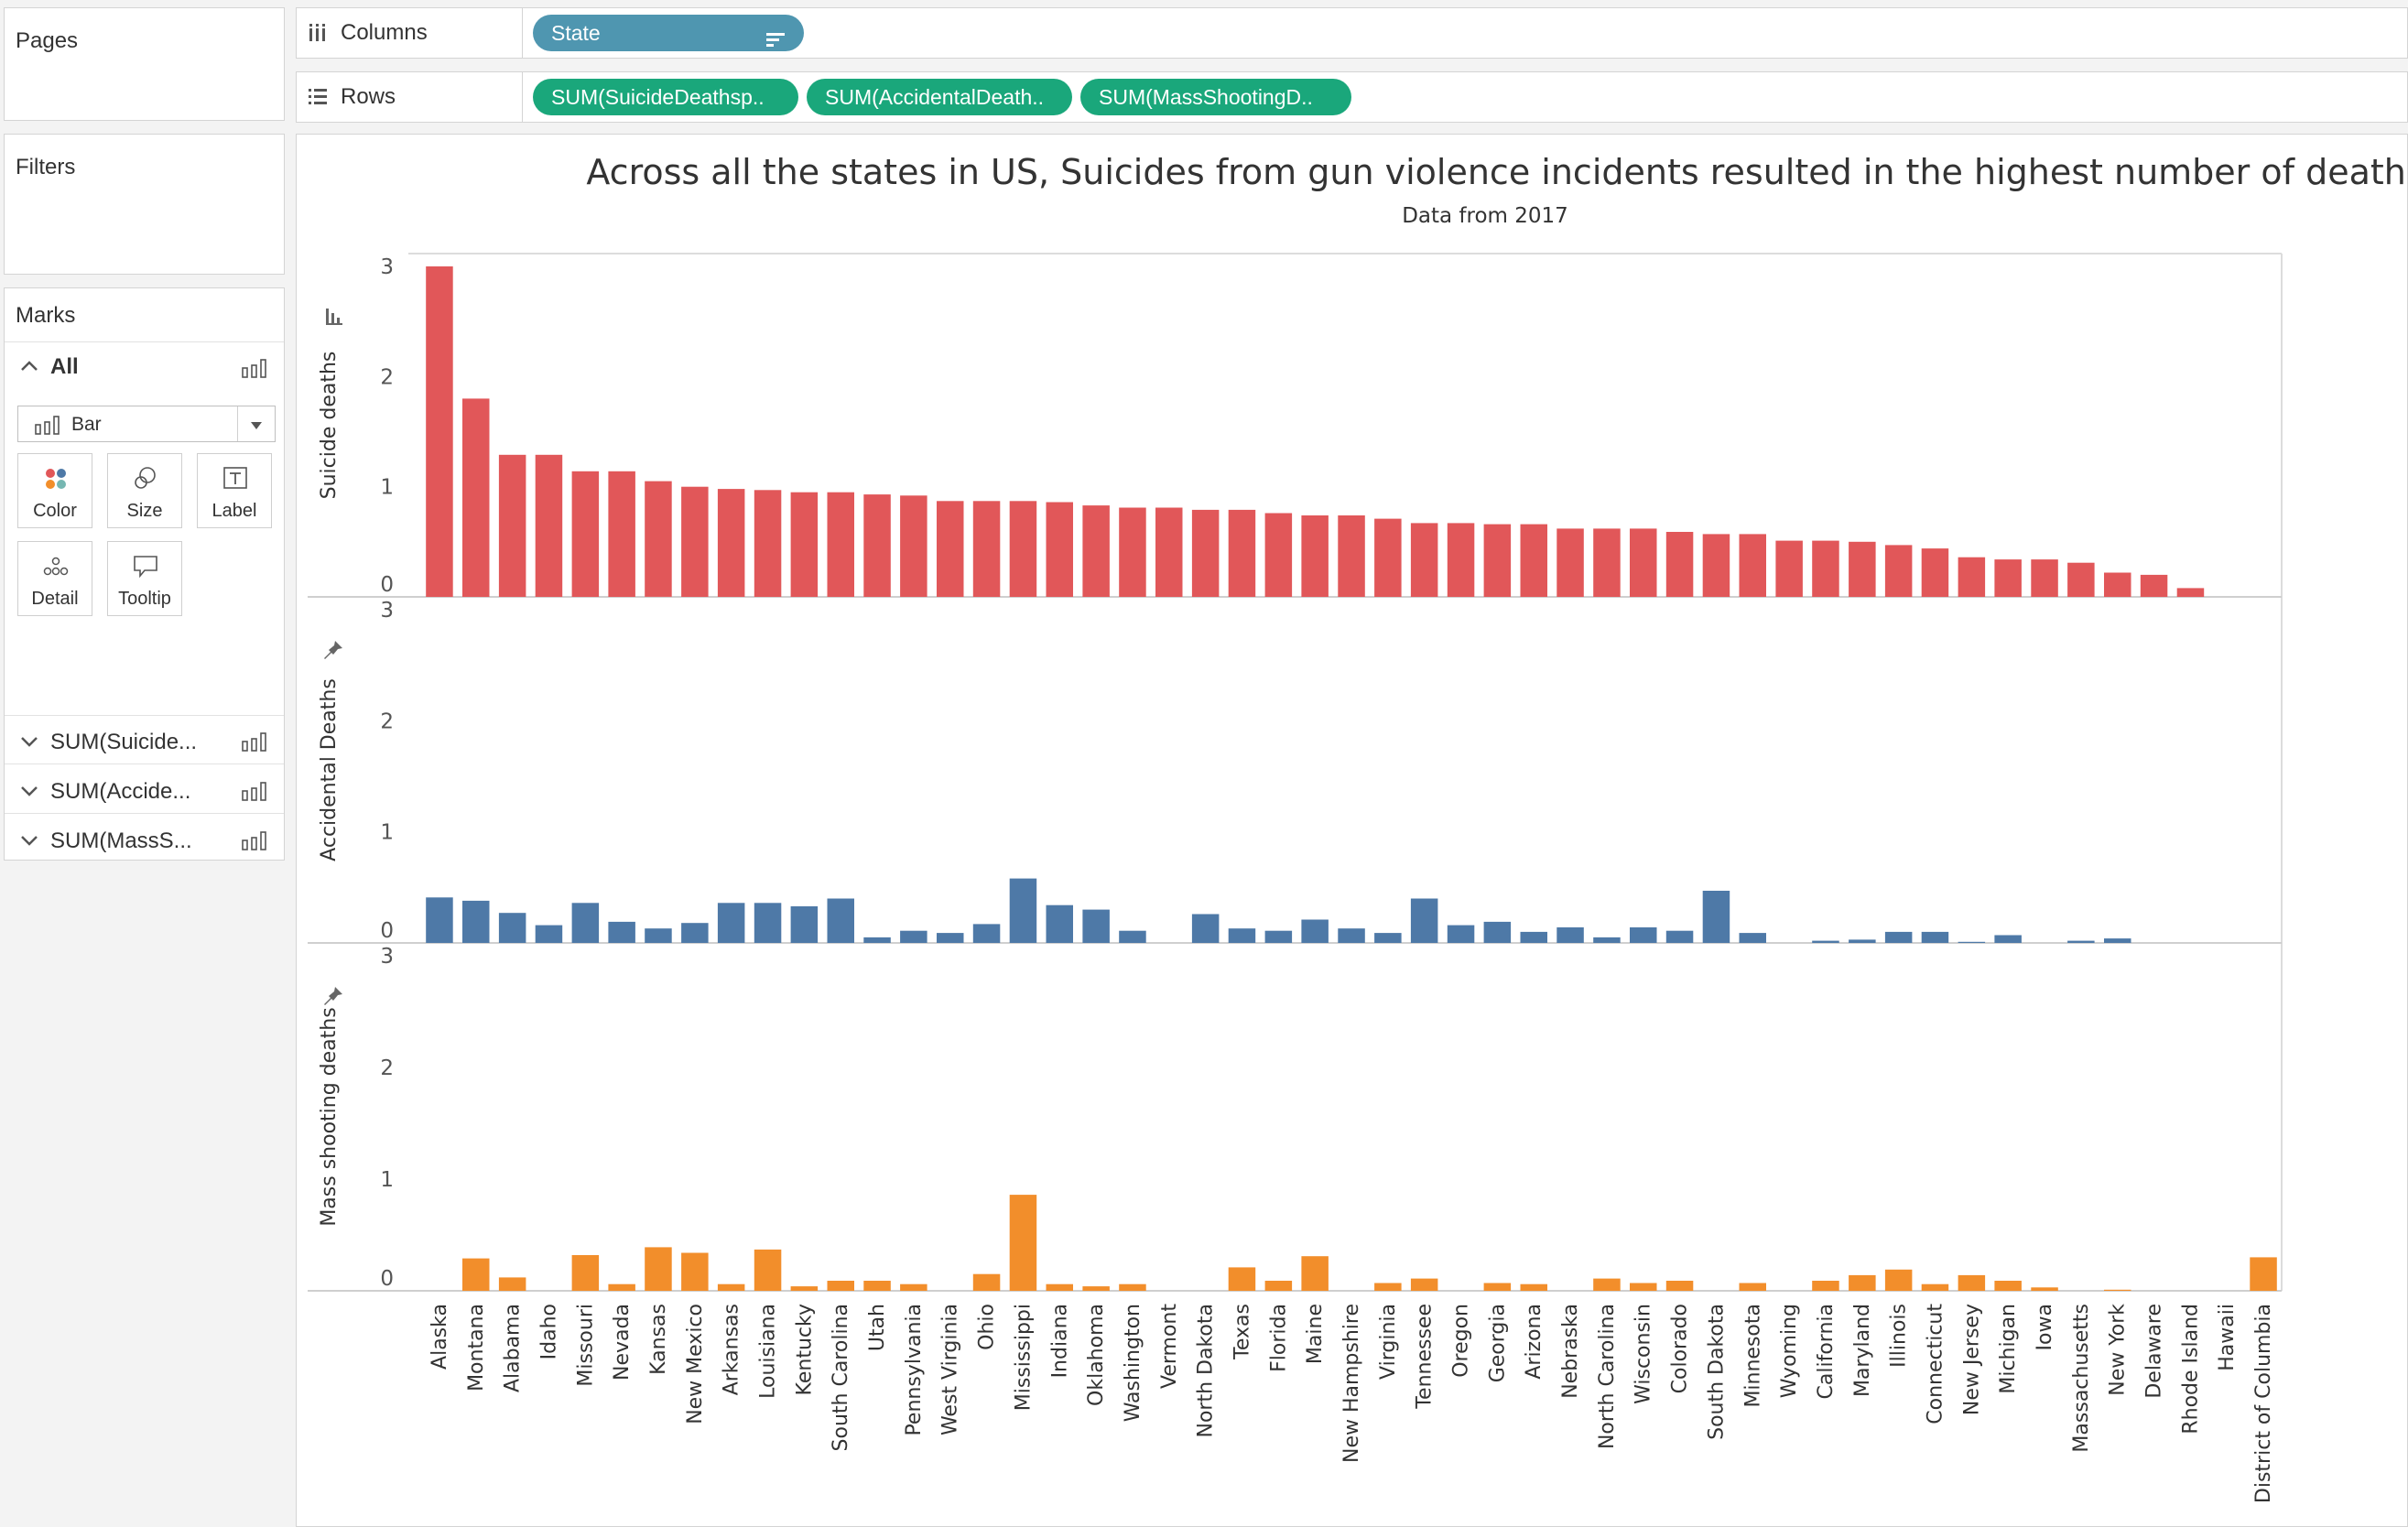 This screenshot has width=2408, height=1527. Describe the element at coordinates (146, 424) in the screenshot. I see `mark-type-dropdown: Bar` at that location.